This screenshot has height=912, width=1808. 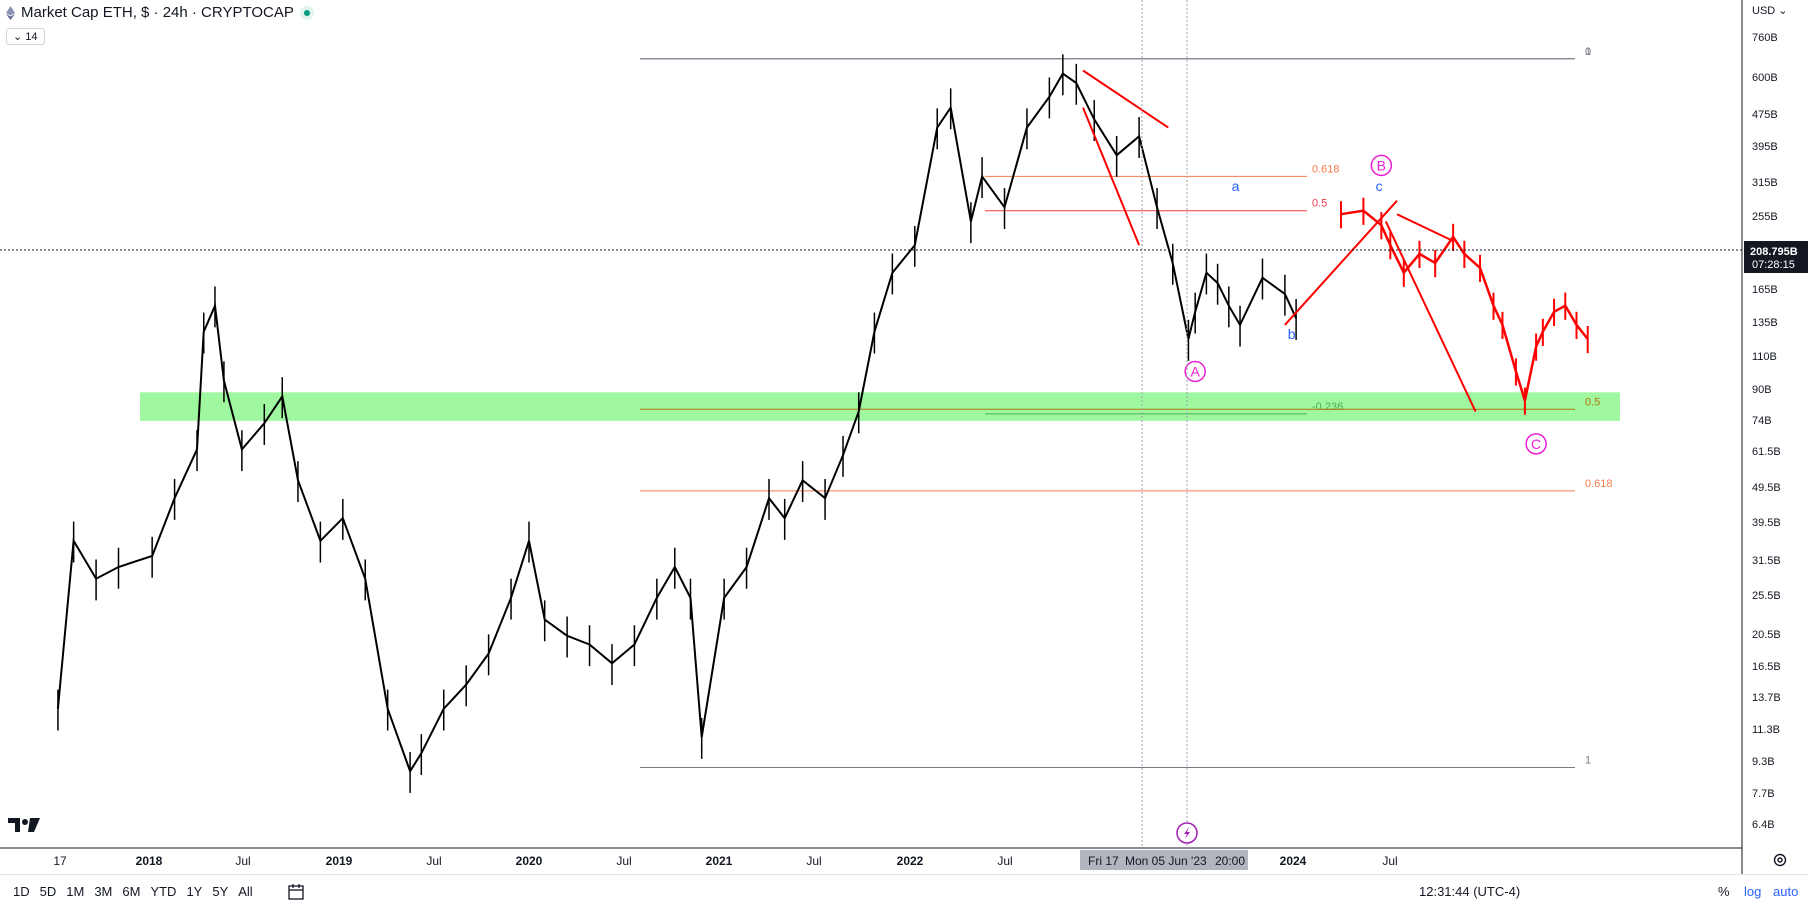 I want to click on auto-scale-toggle: auto, so click(x=1786, y=891).